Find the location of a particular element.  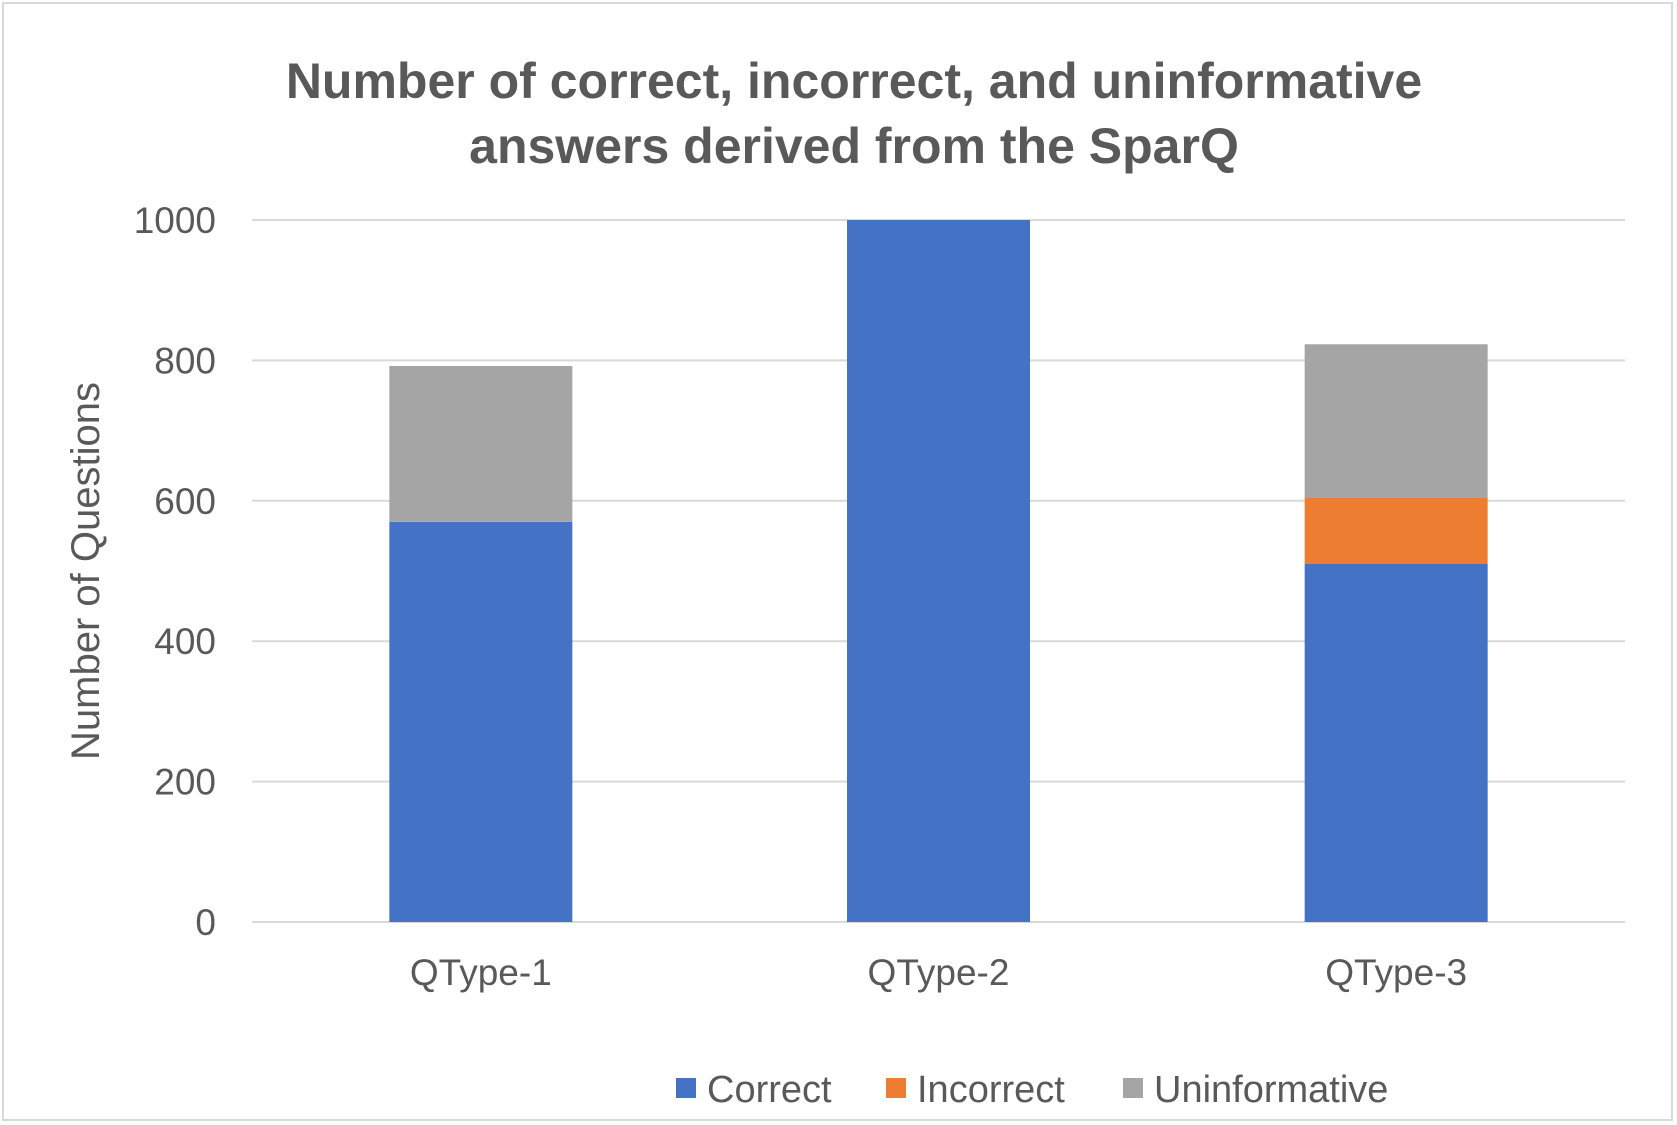

x-axis-ticks: QType-1 QType-2 QType-3 is located at coordinates (938, 972).